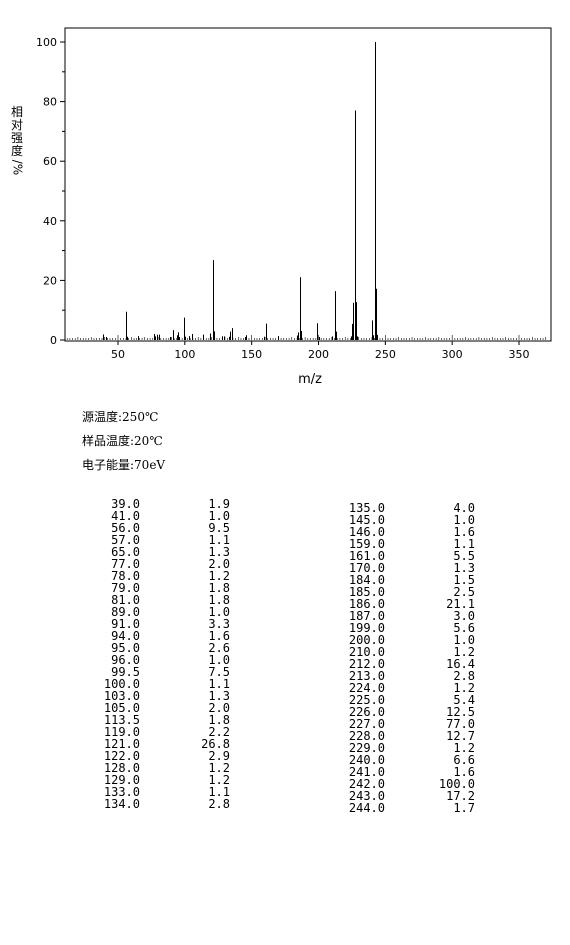 This screenshot has height=945, width=570. I want to click on peak-mz: 39.0, so click(125, 504).